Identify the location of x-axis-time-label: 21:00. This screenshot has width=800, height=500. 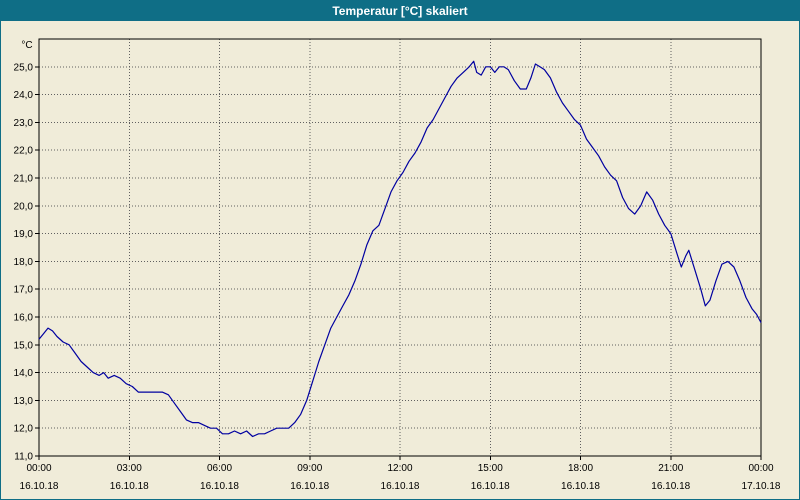
(670, 468).